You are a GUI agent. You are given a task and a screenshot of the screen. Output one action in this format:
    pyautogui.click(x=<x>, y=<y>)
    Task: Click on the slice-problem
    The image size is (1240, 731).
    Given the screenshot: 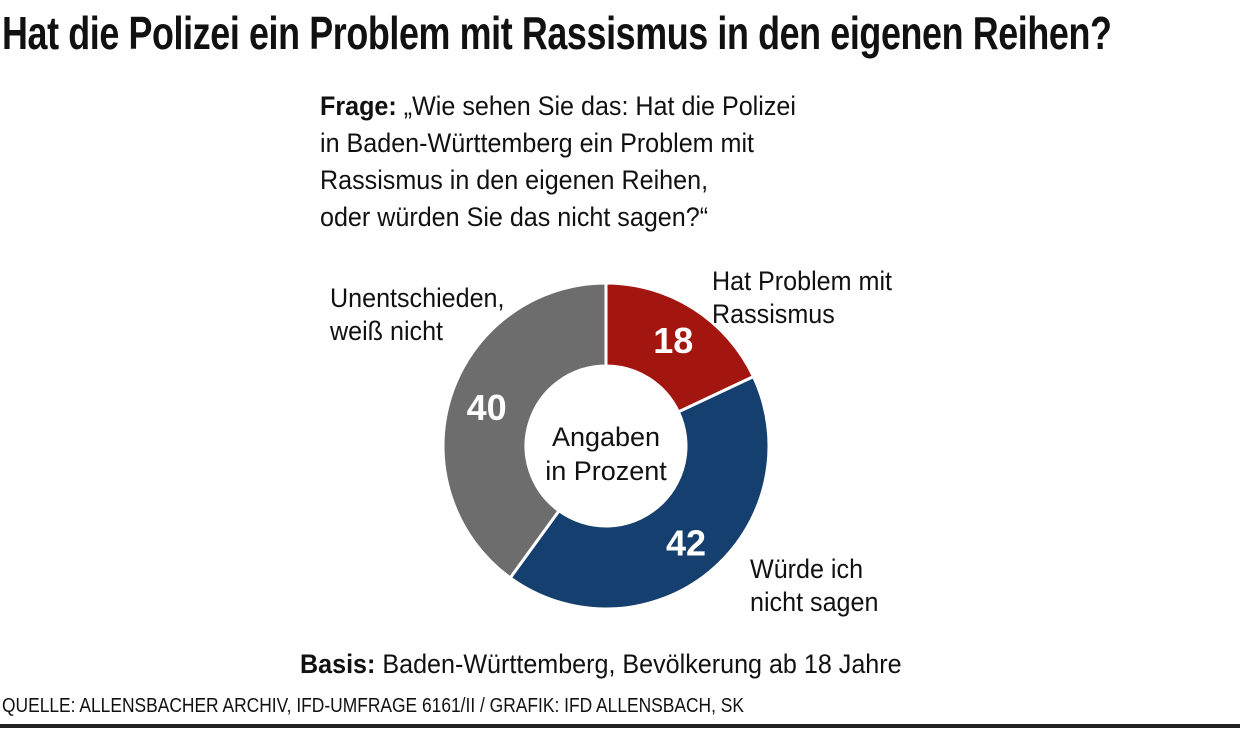 What is the action you would take?
    pyautogui.click(x=680, y=347)
    